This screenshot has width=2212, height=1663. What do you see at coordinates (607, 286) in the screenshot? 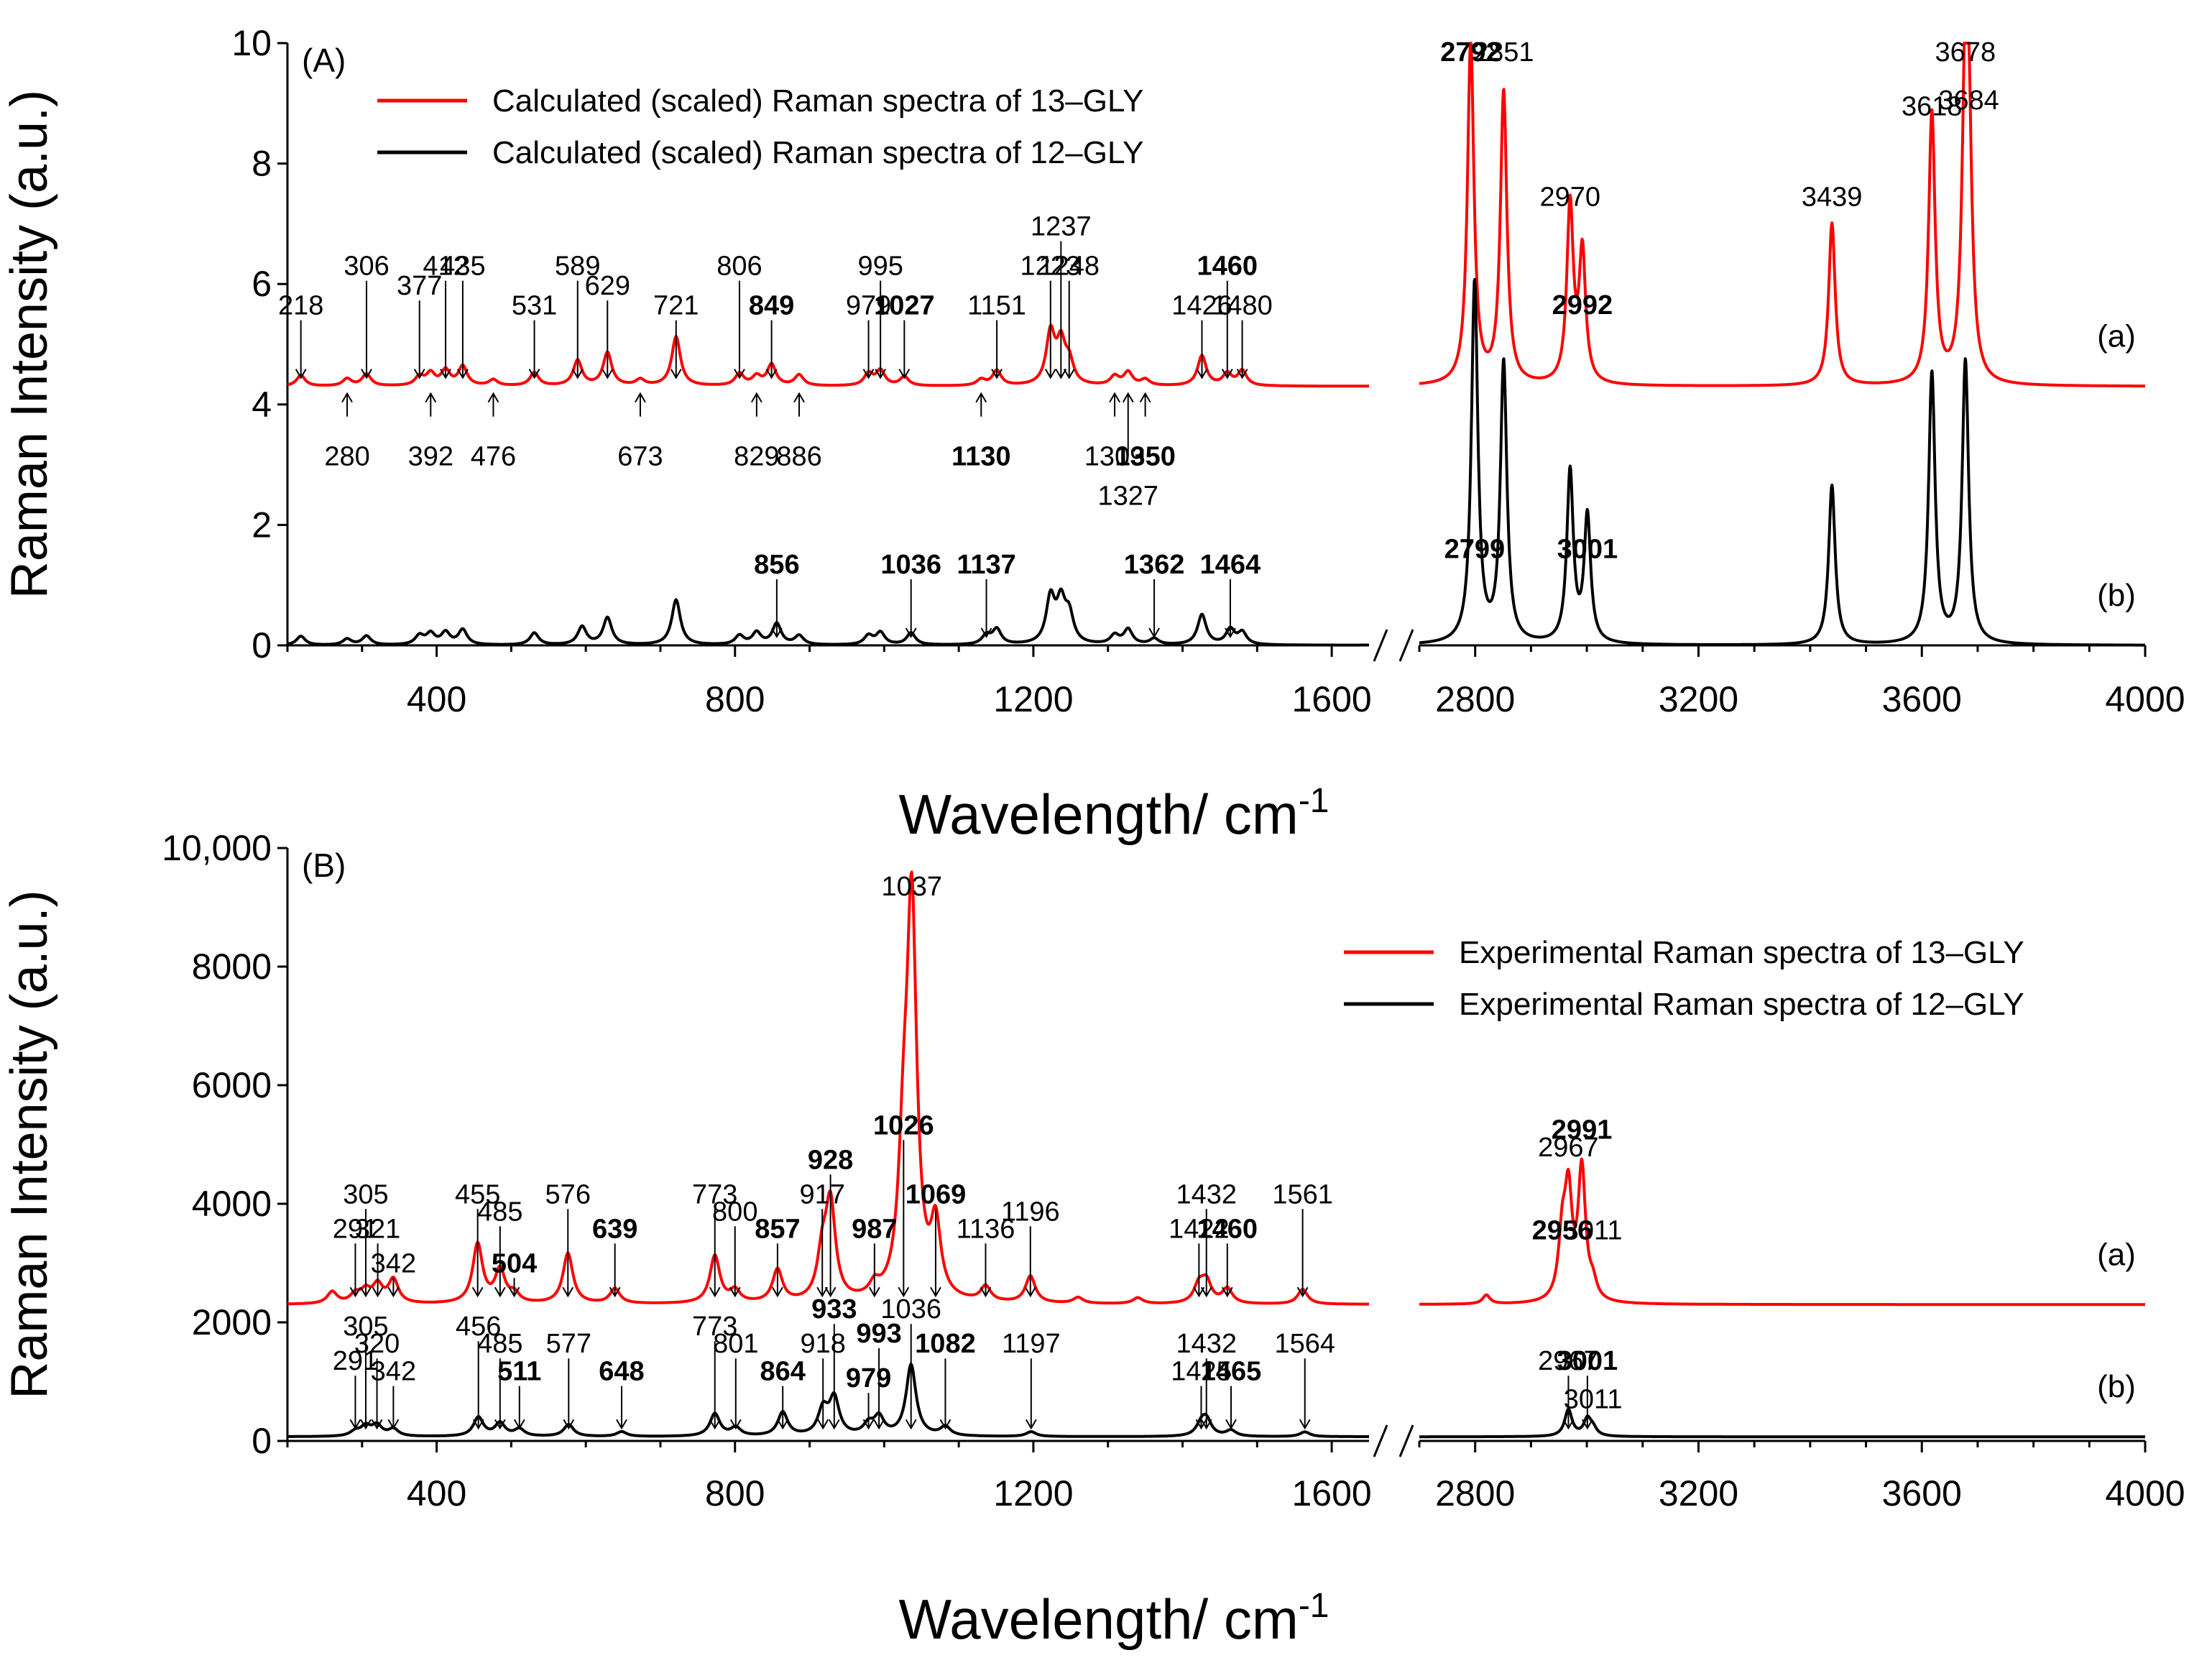
I see `peak-label: 629` at bounding box center [607, 286].